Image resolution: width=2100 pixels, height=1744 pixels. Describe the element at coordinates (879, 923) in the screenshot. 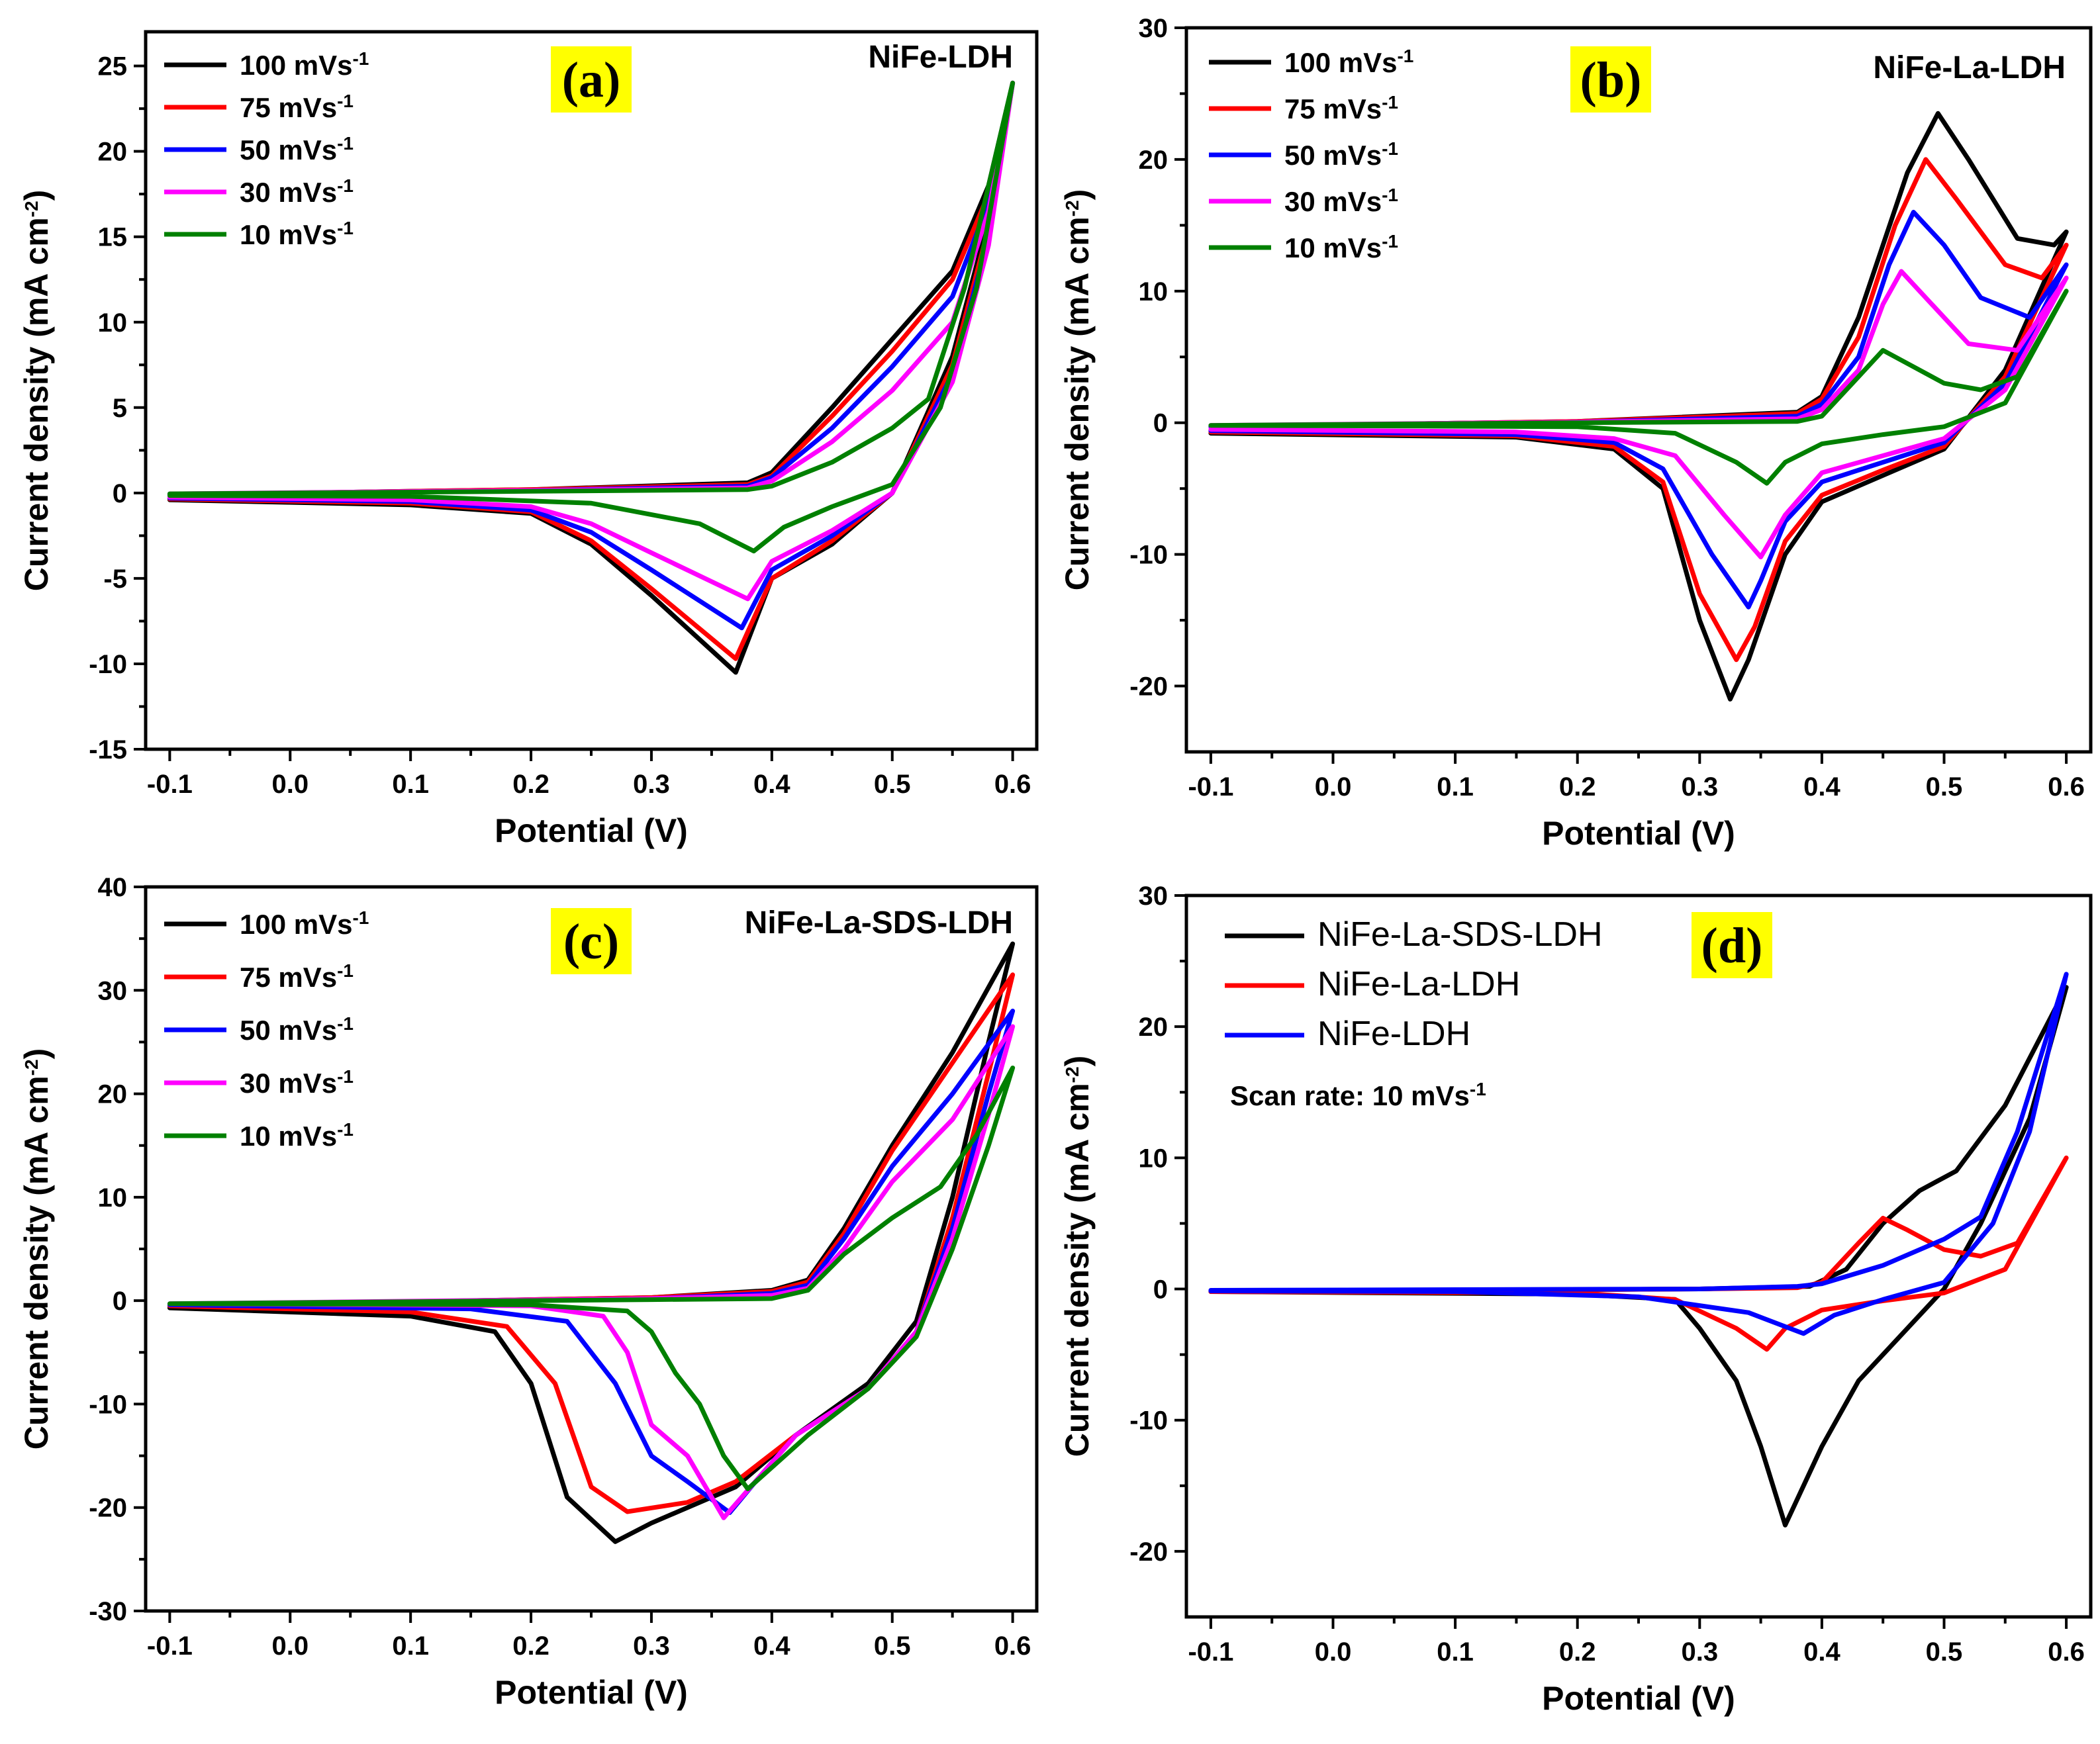

I see `material-label: NiFe-La-SDS-LDH` at that location.